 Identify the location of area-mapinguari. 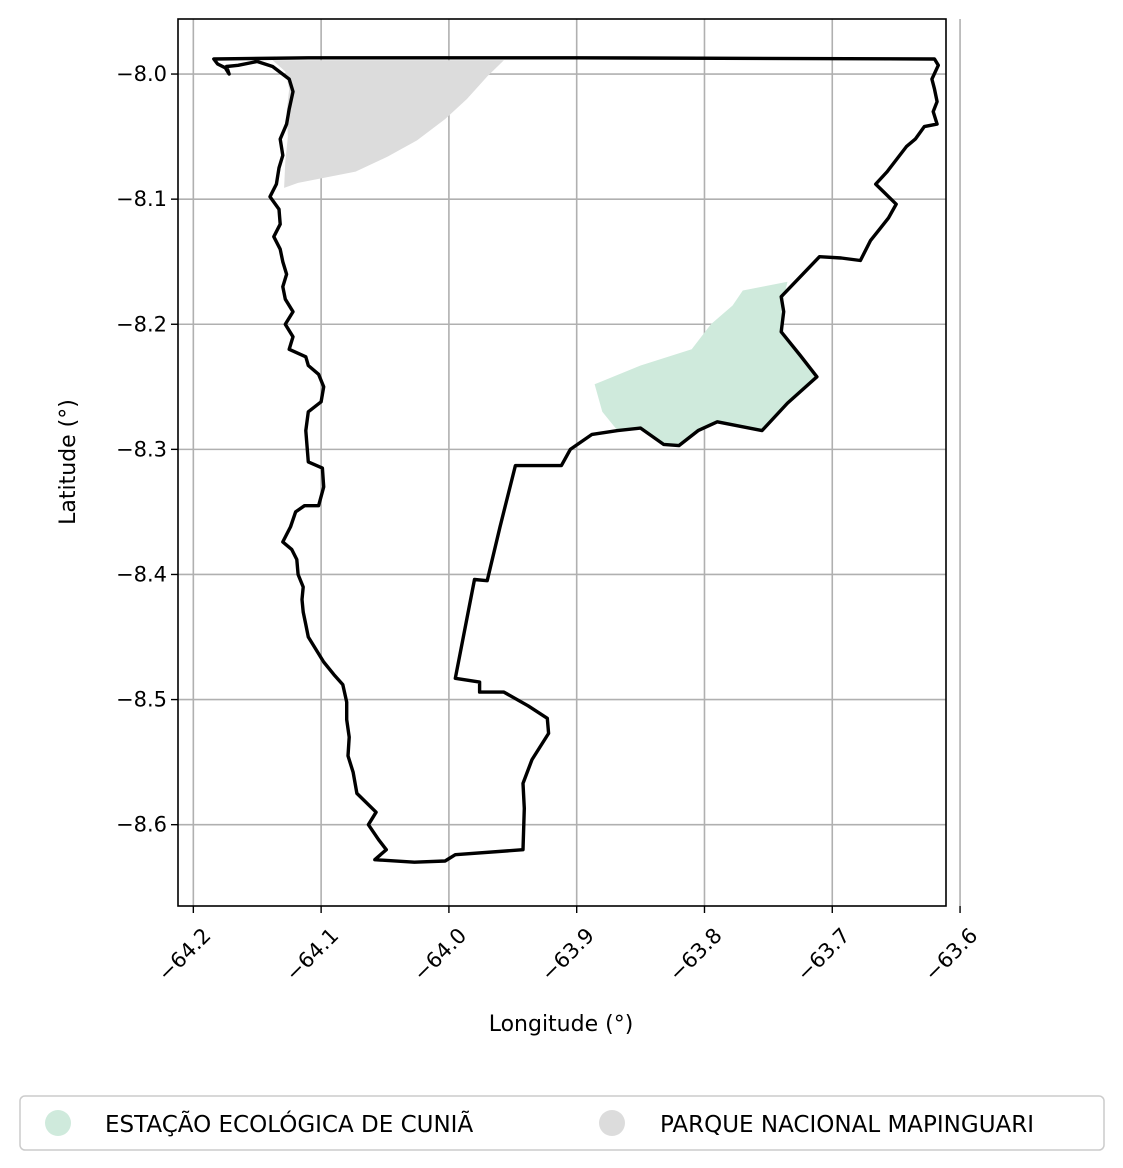
(388, 124).